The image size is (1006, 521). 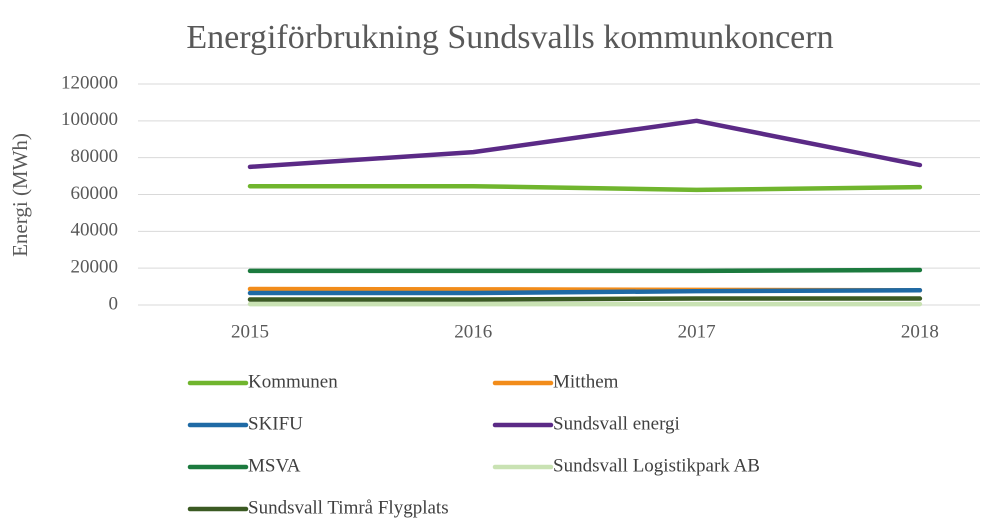 What do you see at coordinates (697, 331) in the screenshot?
I see `x-tick-label: 2017` at bounding box center [697, 331].